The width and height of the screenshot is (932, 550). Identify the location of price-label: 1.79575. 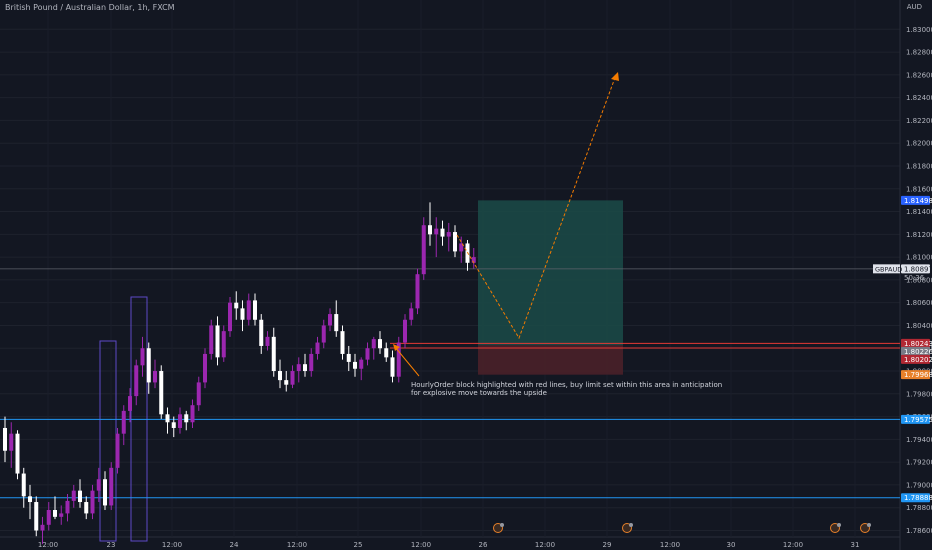
(916, 419).